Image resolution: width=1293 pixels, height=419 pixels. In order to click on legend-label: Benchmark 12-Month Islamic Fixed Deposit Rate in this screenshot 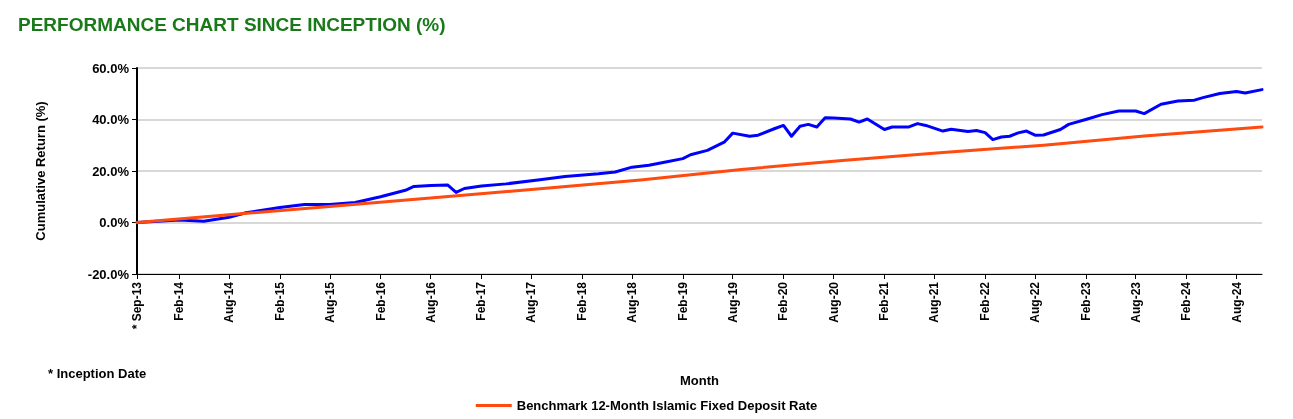, I will do `click(667, 405)`.